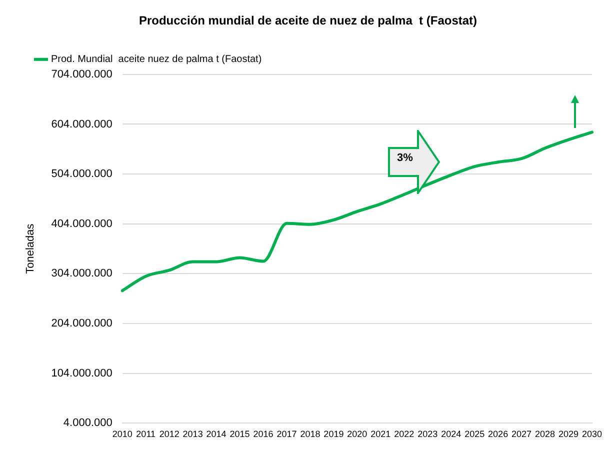 The width and height of the screenshot is (608, 450). I want to click on y-tick-label: 304.000.000, so click(81, 274).